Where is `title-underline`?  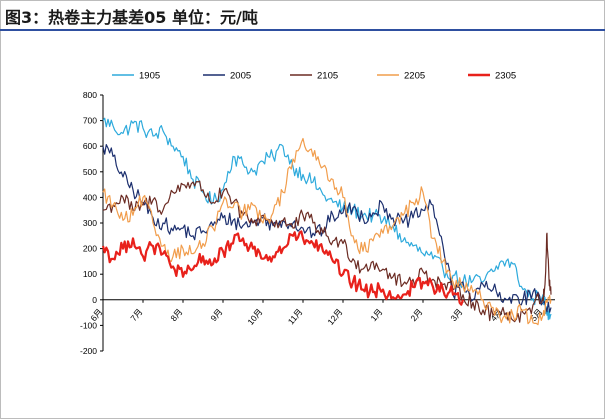 title-underline is located at coordinates (302, 30).